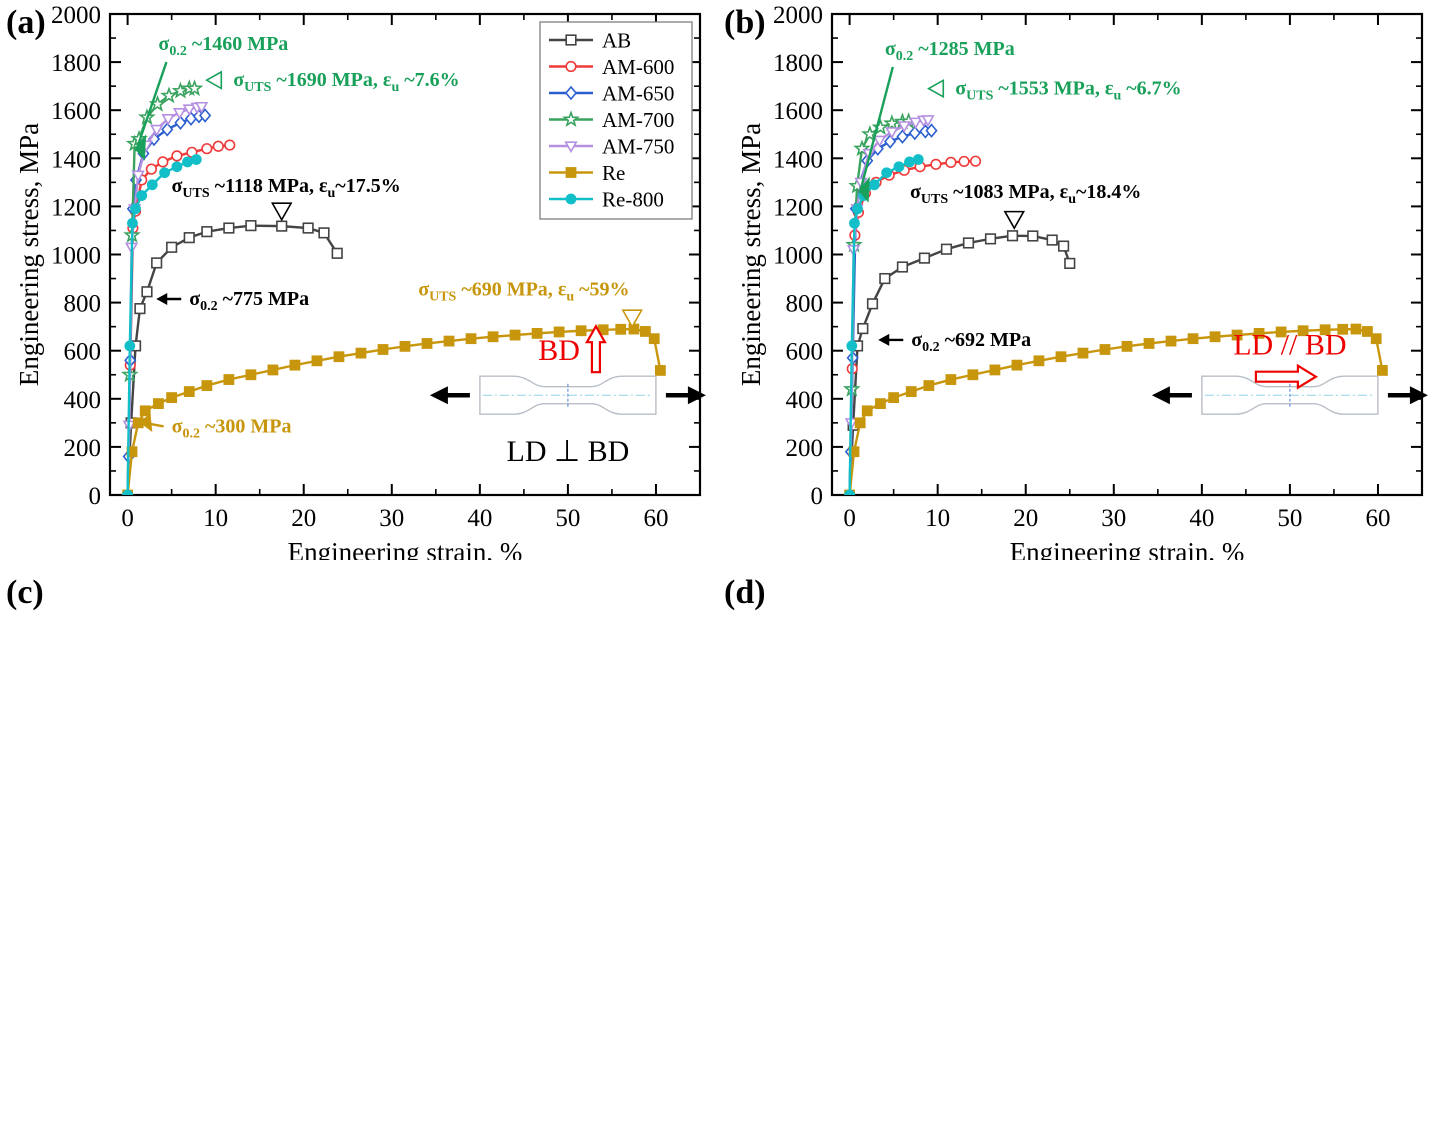 This screenshot has height=1135, width=1440. Describe the element at coordinates (346, 82) in the screenshot. I see `annotation-text: σUTS ~1690 MPa, εu ~7.6%` at that location.